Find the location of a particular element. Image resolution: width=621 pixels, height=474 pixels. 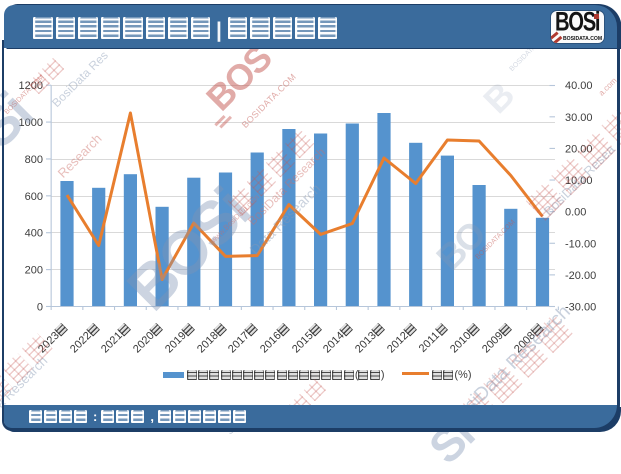

svg-text: 20.00 is located at coordinates (579, 149).